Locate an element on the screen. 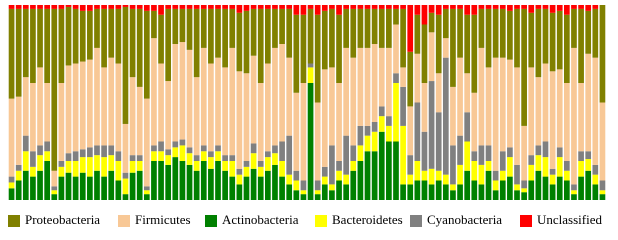  legend-label: Cyanobacteria is located at coordinates (464, 219).